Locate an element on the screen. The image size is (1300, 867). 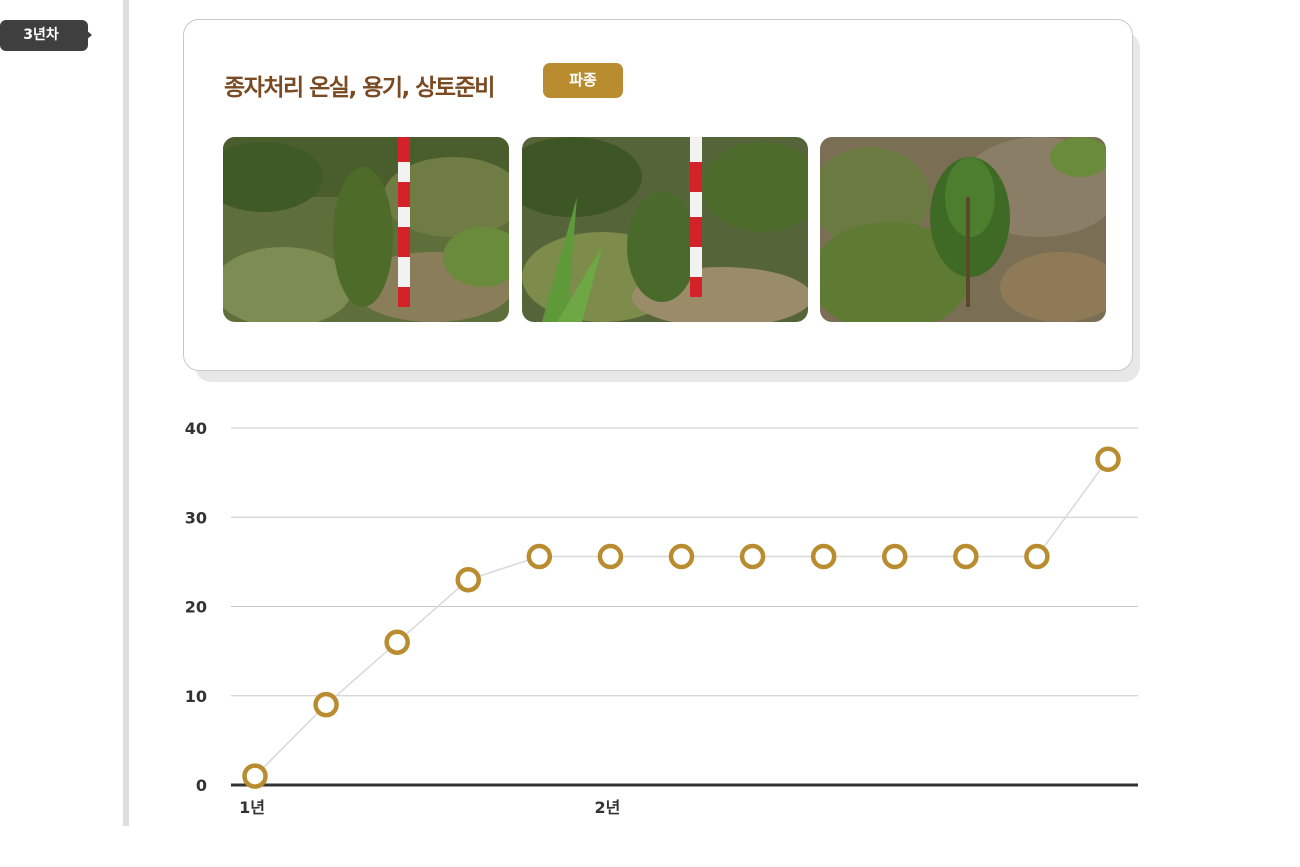
y-tick-label: 10 is located at coordinates (196, 696).